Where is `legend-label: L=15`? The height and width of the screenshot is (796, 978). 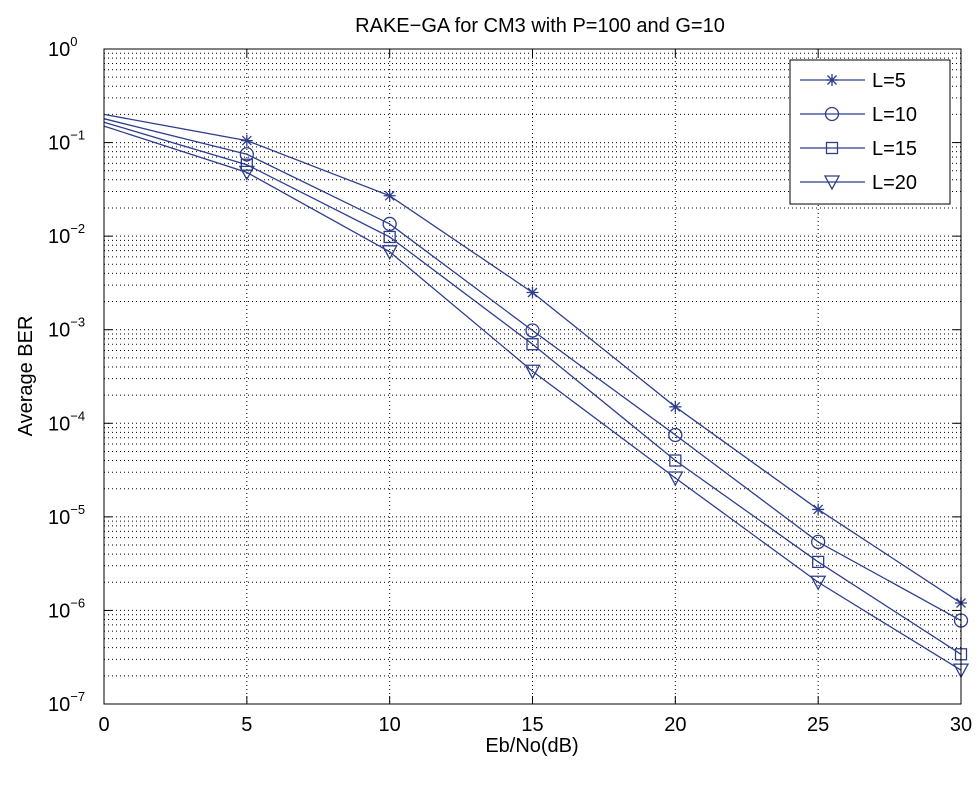
legend-label: L=15 is located at coordinates (894, 149).